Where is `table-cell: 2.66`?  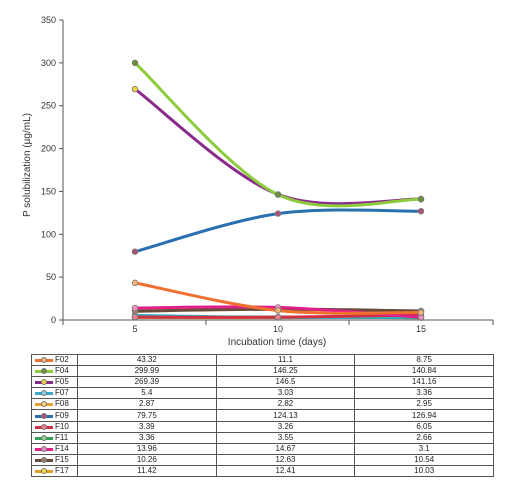 table-cell: 2.66 is located at coordinates (424, 437).